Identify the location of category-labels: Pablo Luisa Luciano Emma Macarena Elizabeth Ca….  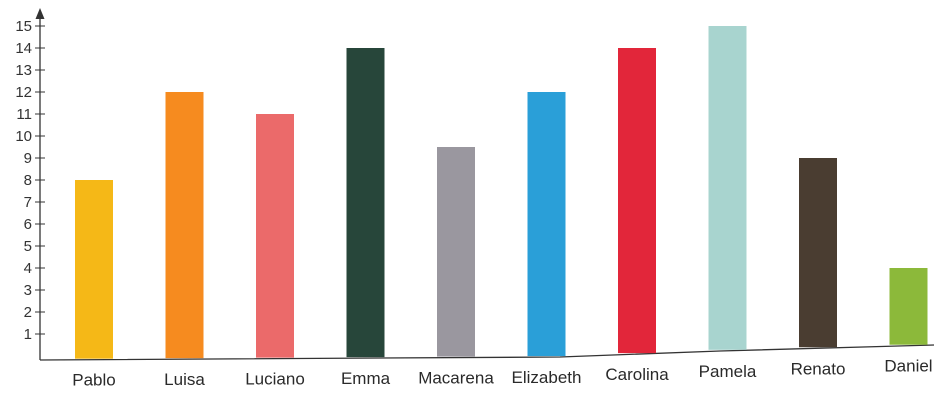
(502, 373).